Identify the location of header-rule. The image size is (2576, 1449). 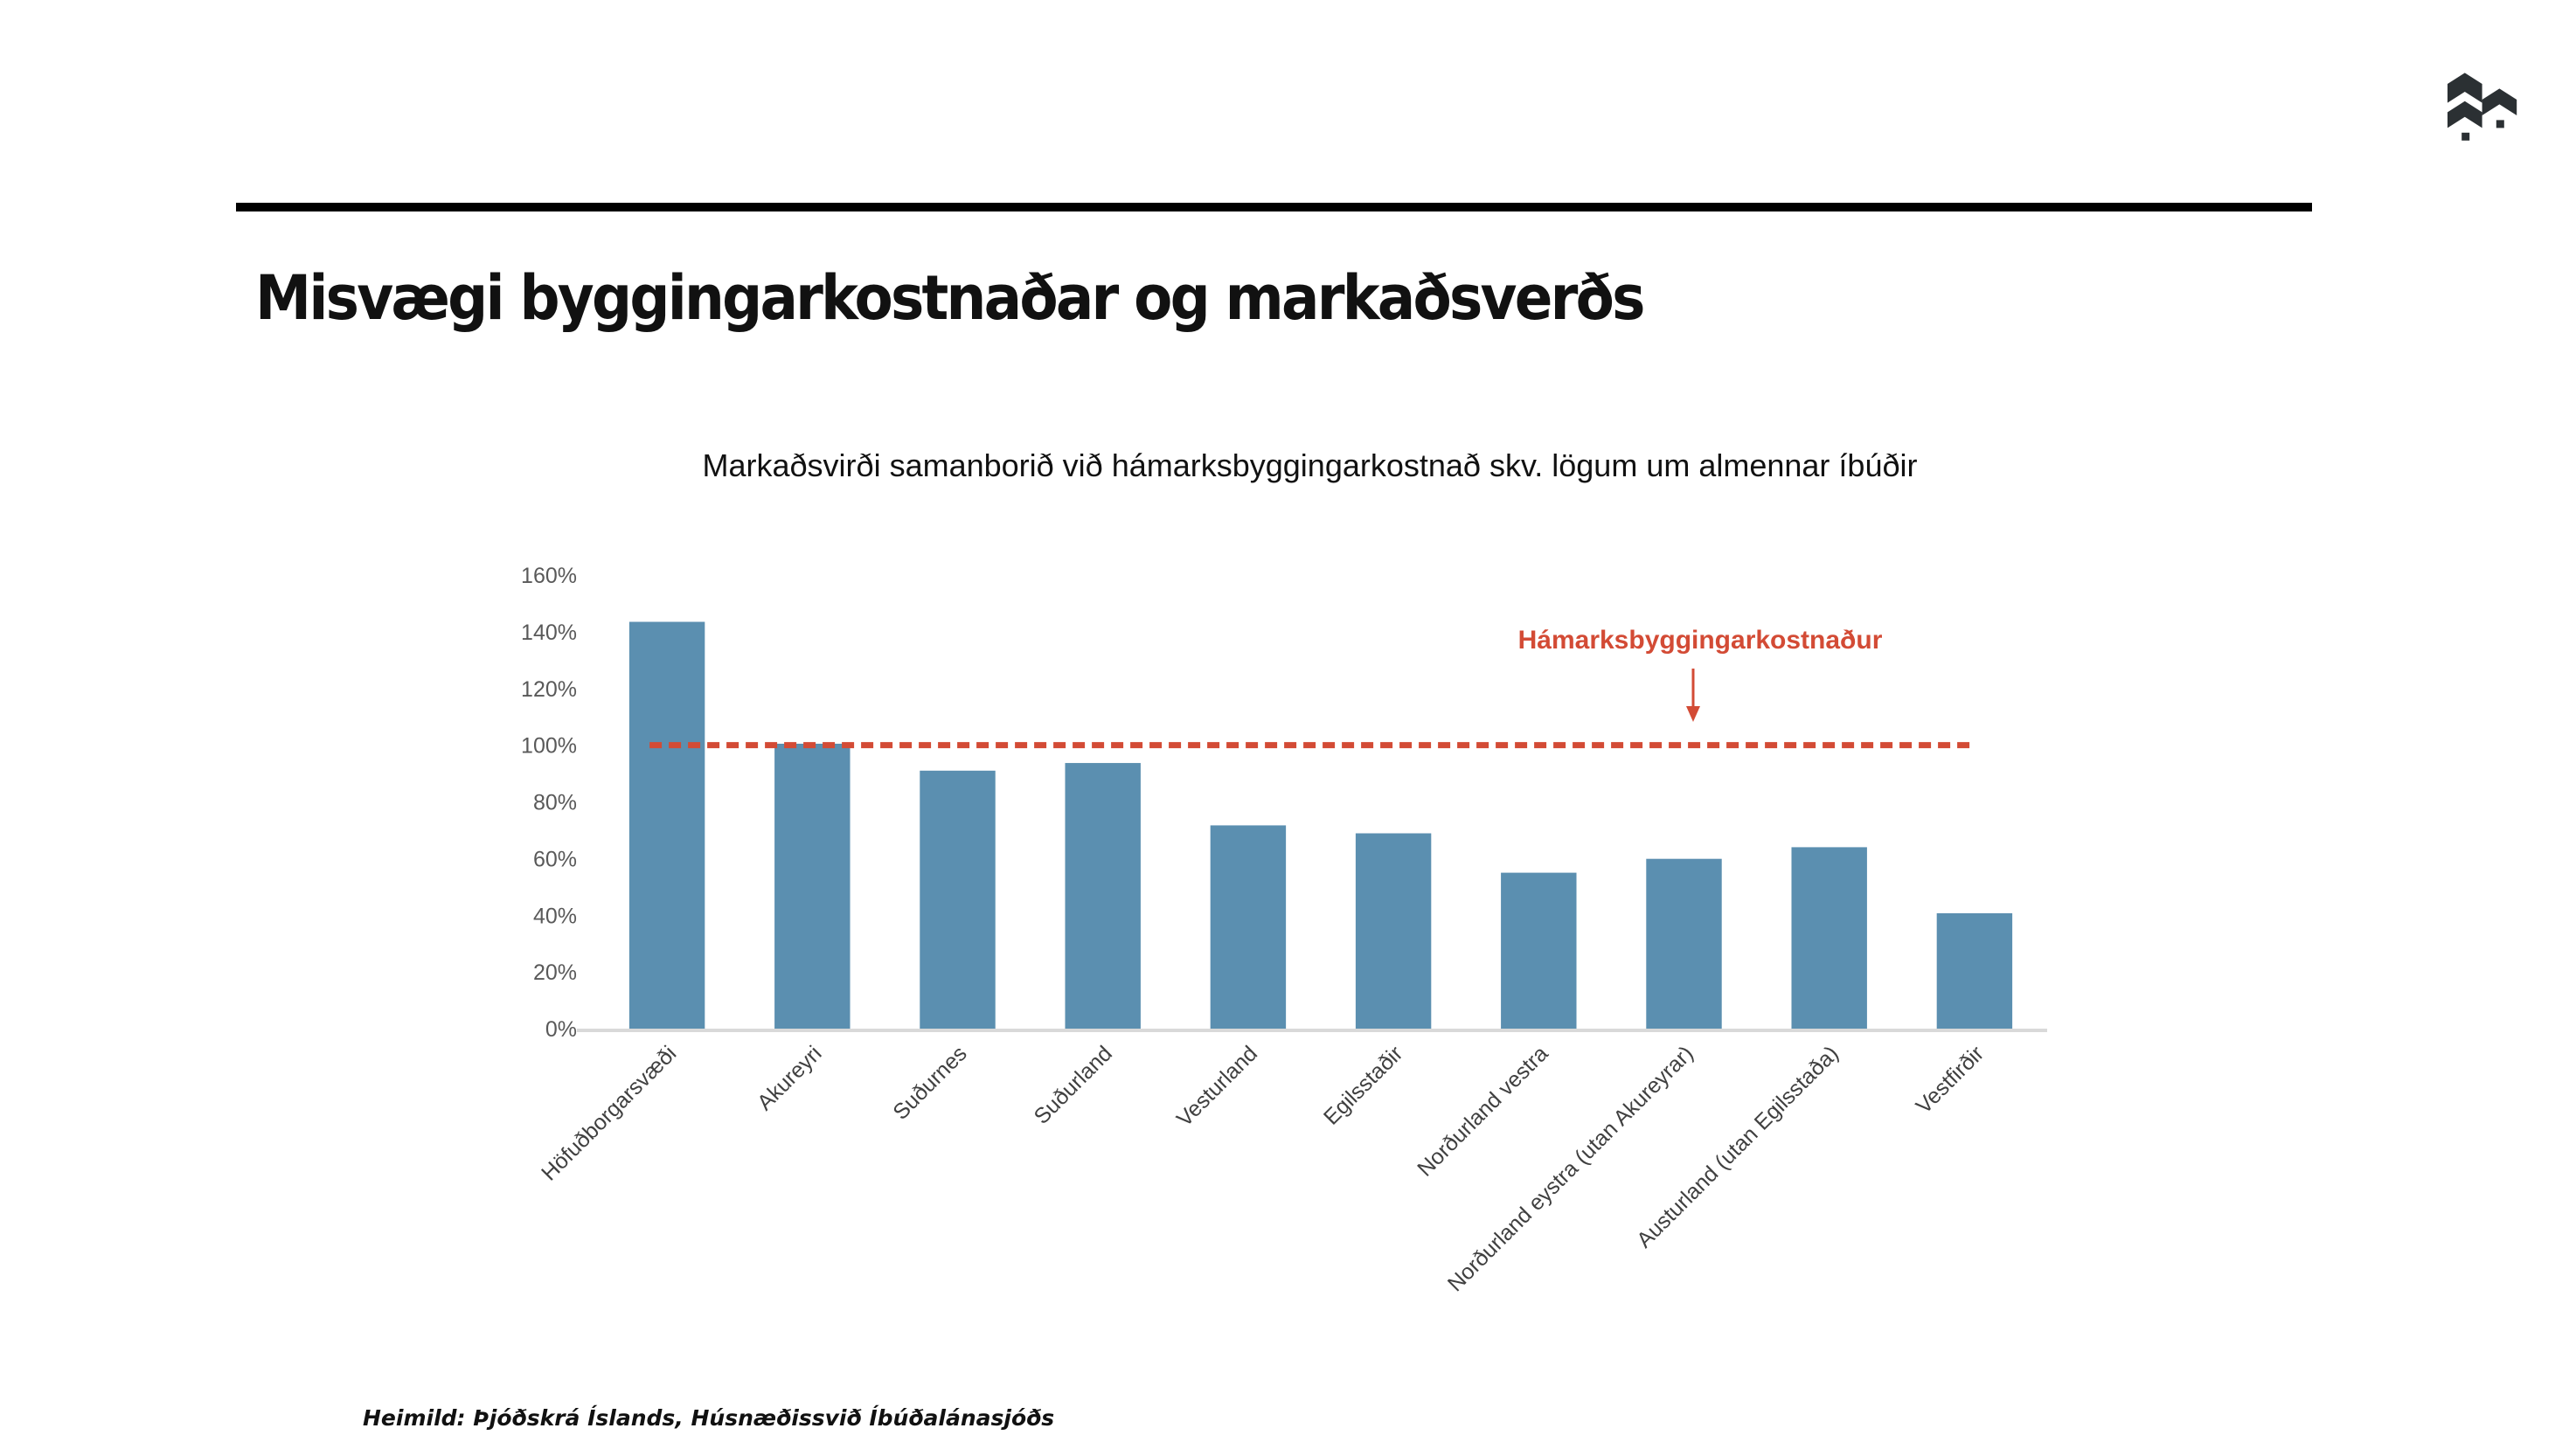
(1274, 207).